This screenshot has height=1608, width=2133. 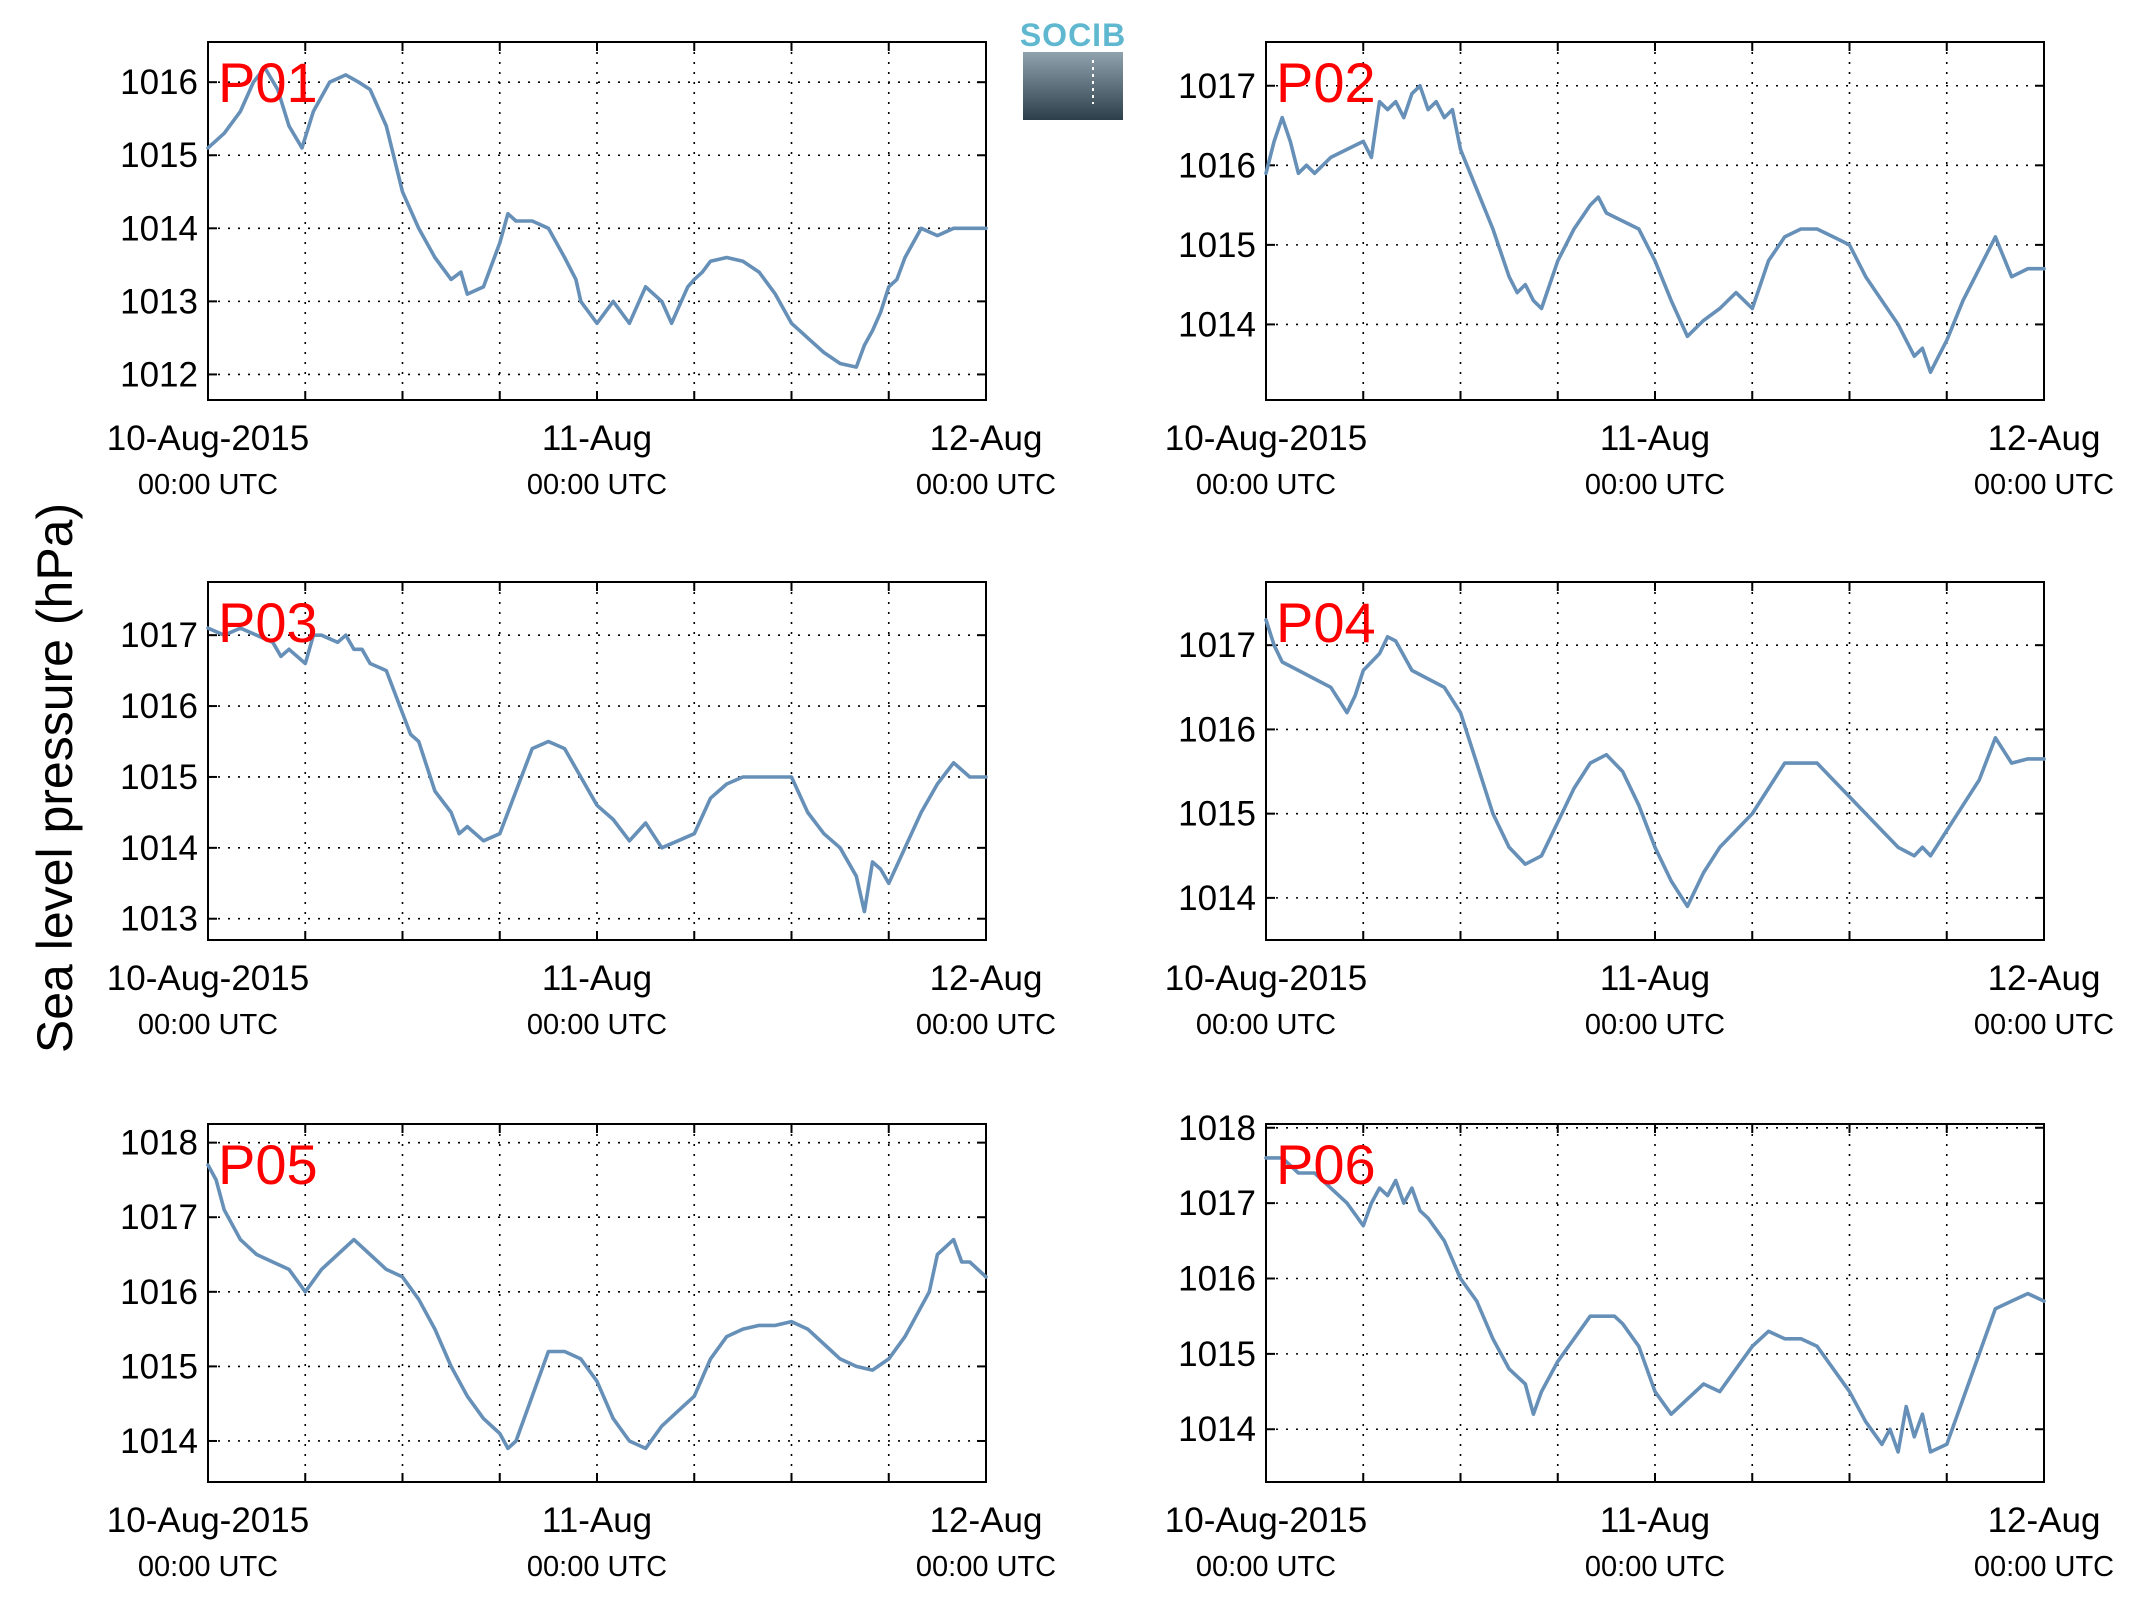 What do you see at coordinates (1655, 229) in the screenshot?
I see `series-line-p02` at bounding box center [1655, 229].